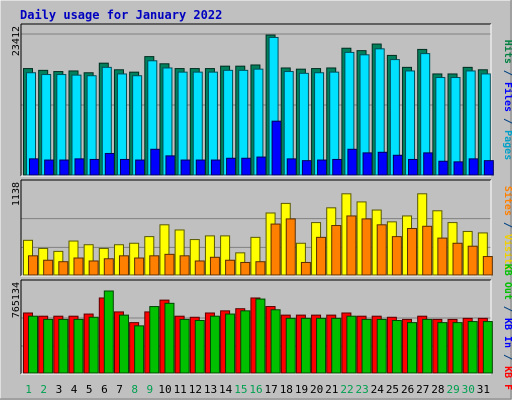  I want to click on x-label-day-27: 27, so click(422, 389).